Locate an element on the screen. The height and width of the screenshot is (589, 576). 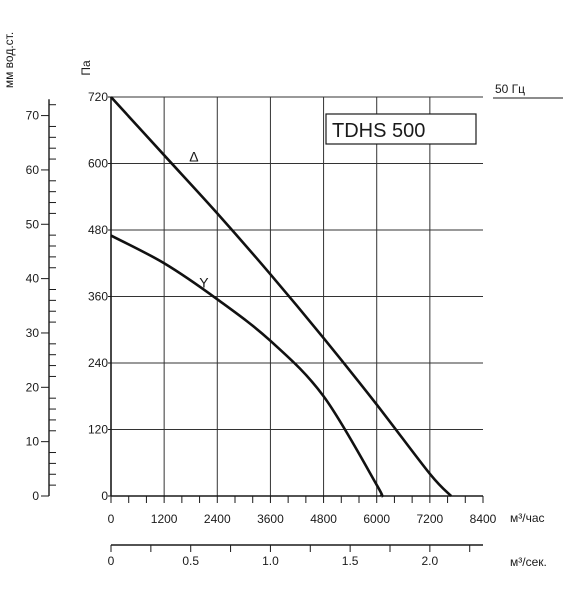
tick-label-pa: 720 is located at coordinates (98, 97).